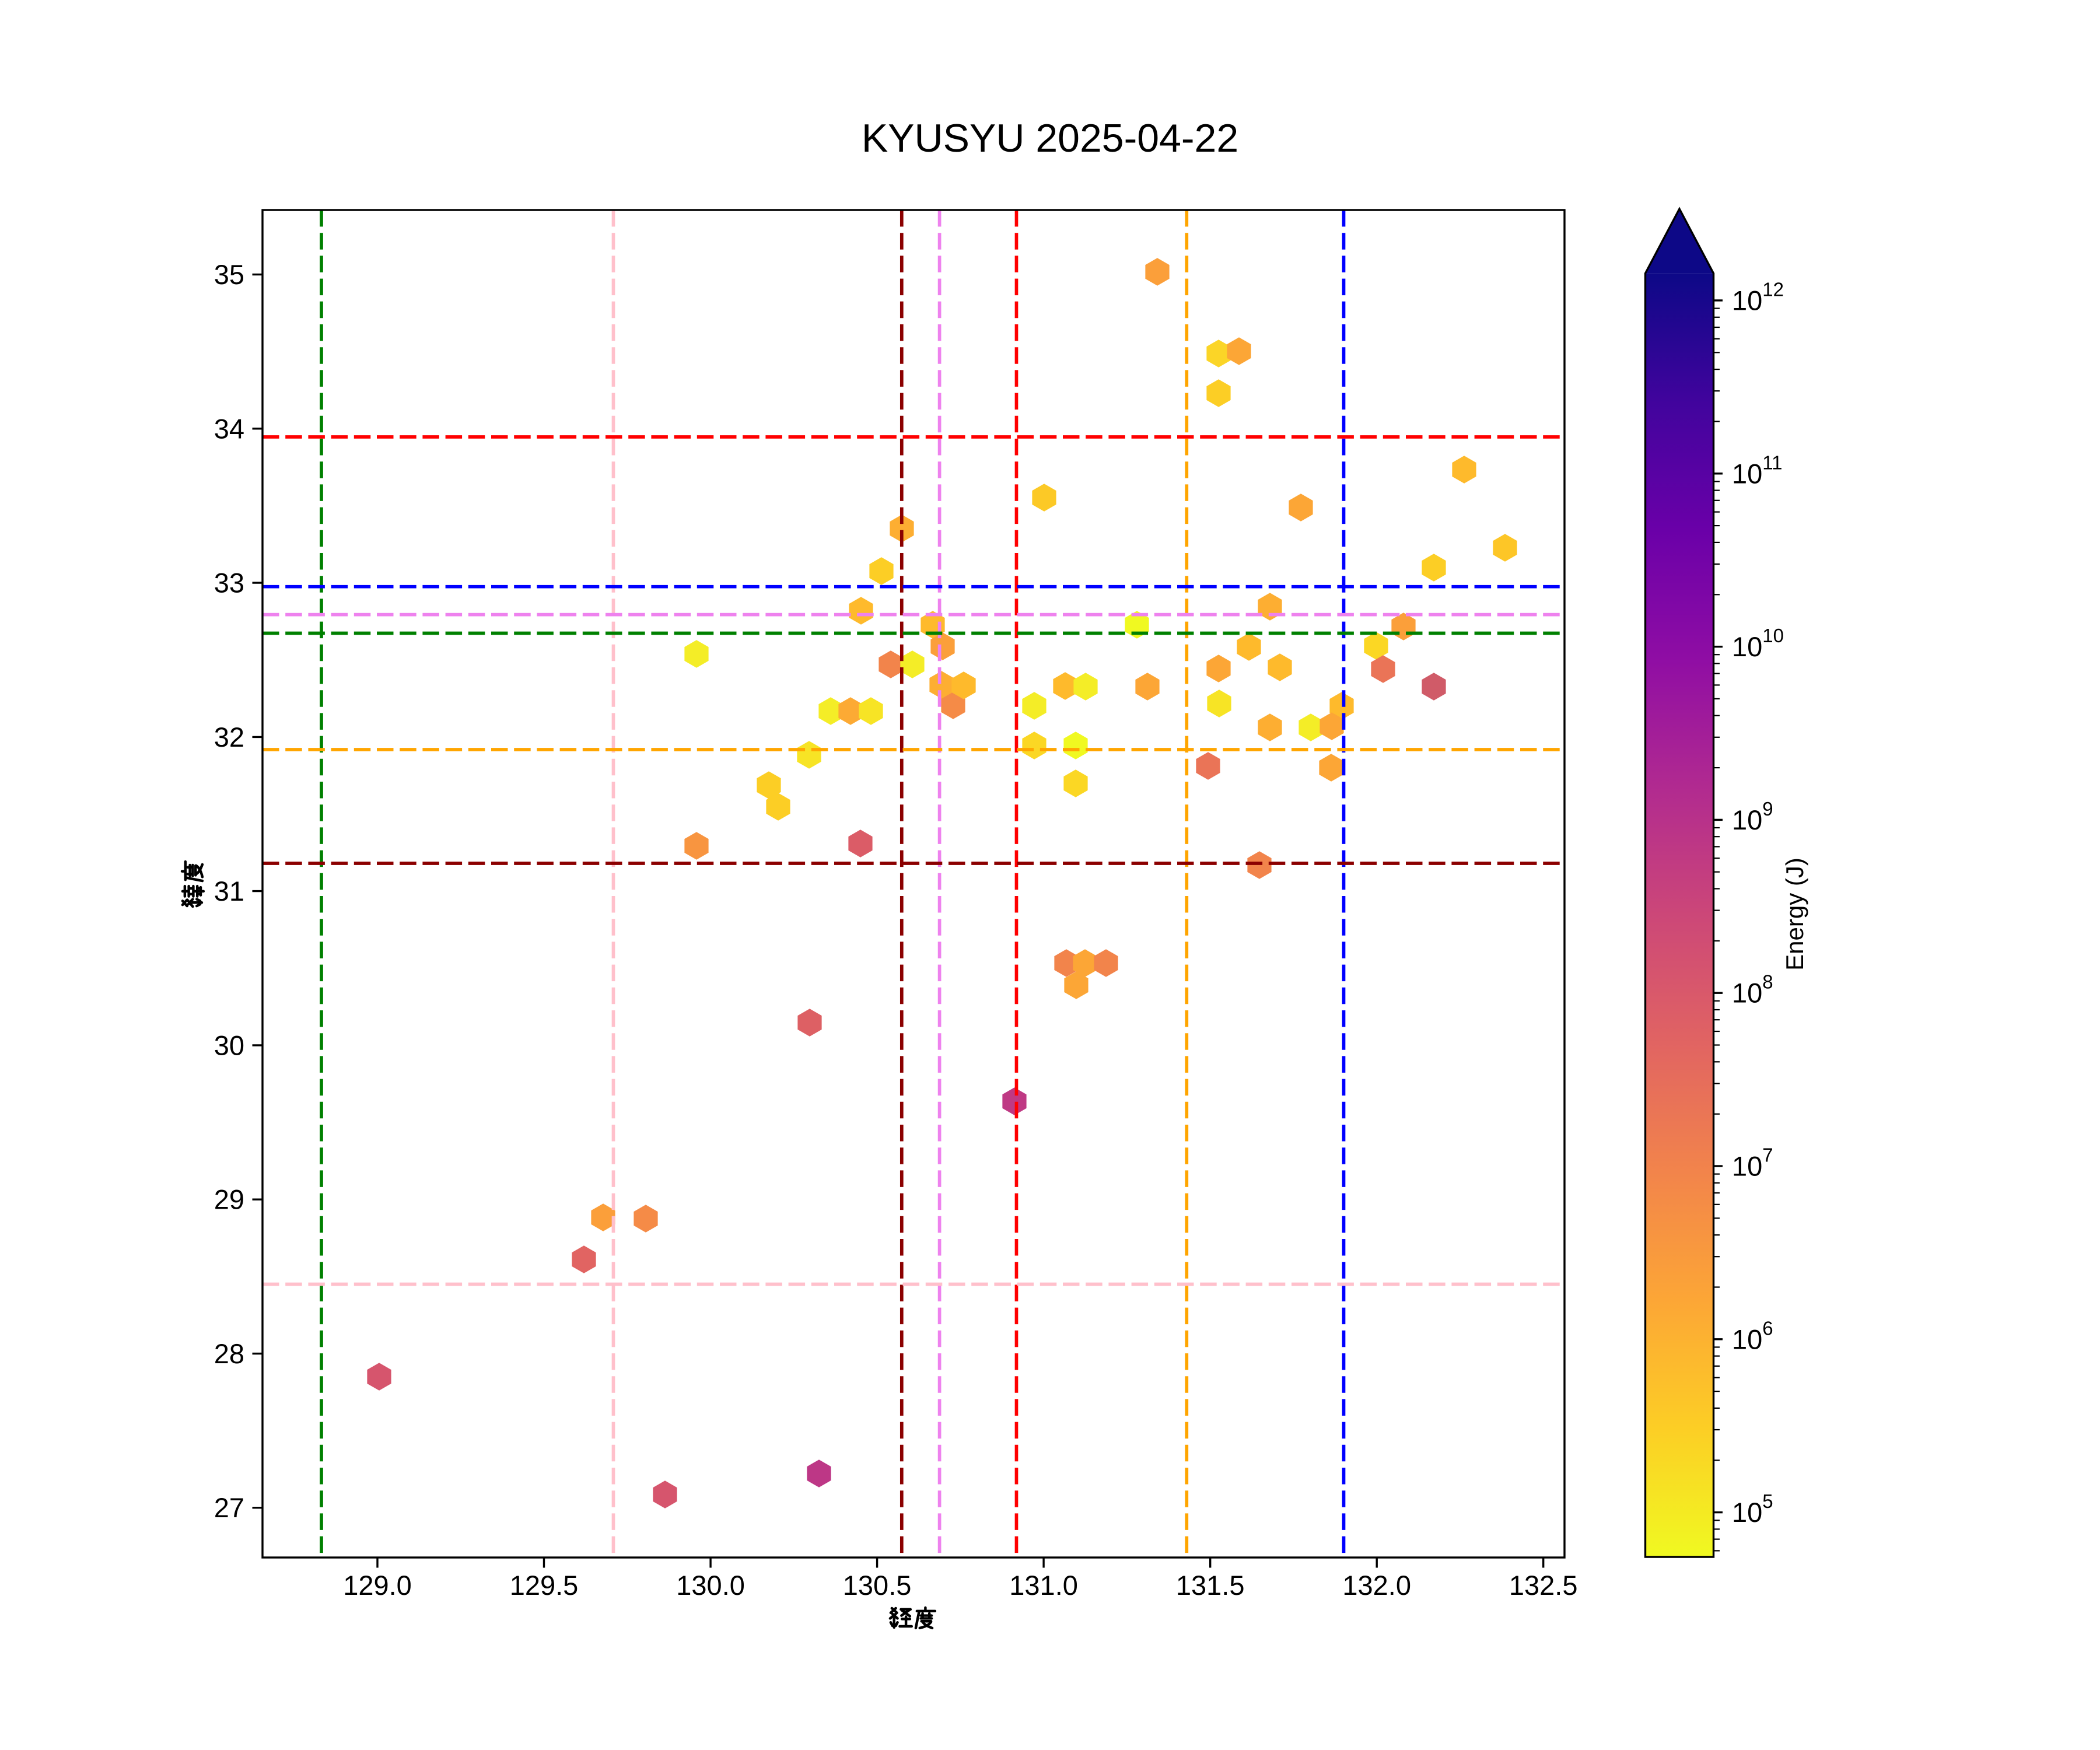 This screenshot has width=2100, height=1750. What do you see at coordinates (229, 1353) in the screenshot?
I see `svg-text: 28` at bounding box center [229, 1353].